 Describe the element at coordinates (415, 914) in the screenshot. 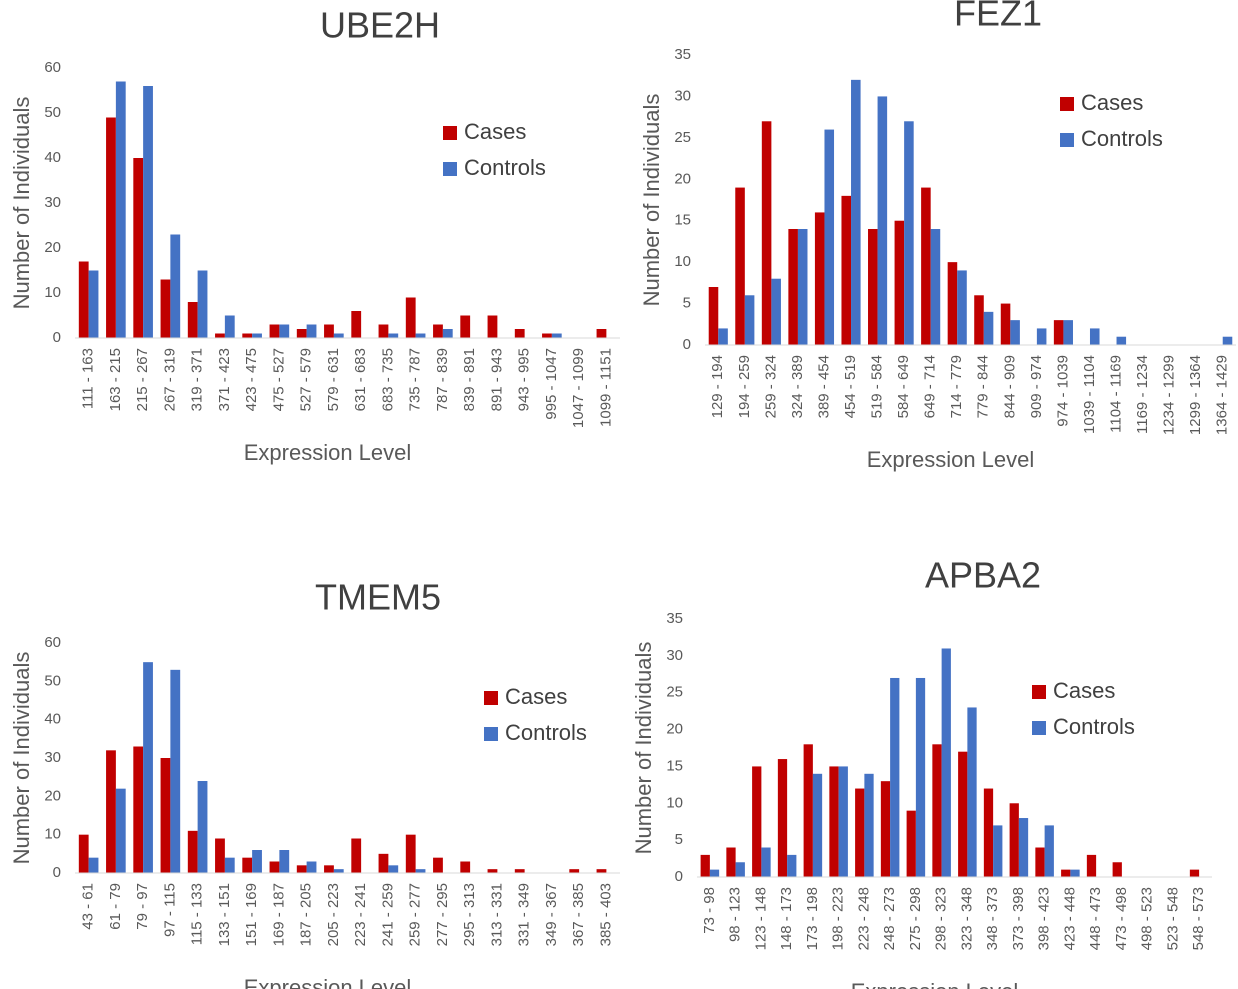

I see `x-tick-label: 259 - 277` at that location.